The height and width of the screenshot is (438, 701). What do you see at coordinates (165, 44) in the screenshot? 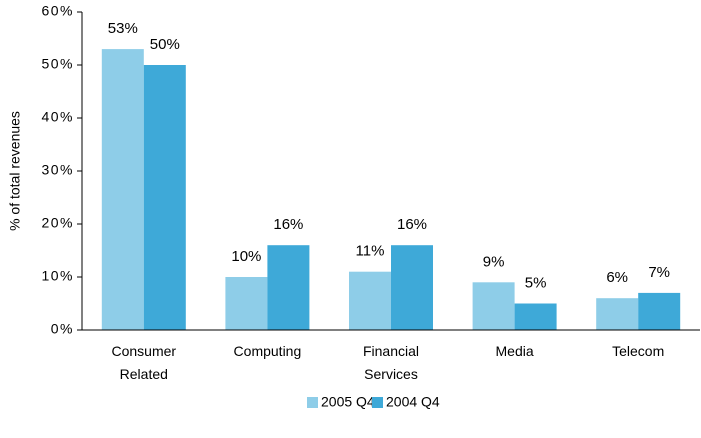
I see `data-label: 50%` at bounding box center [165, 44].